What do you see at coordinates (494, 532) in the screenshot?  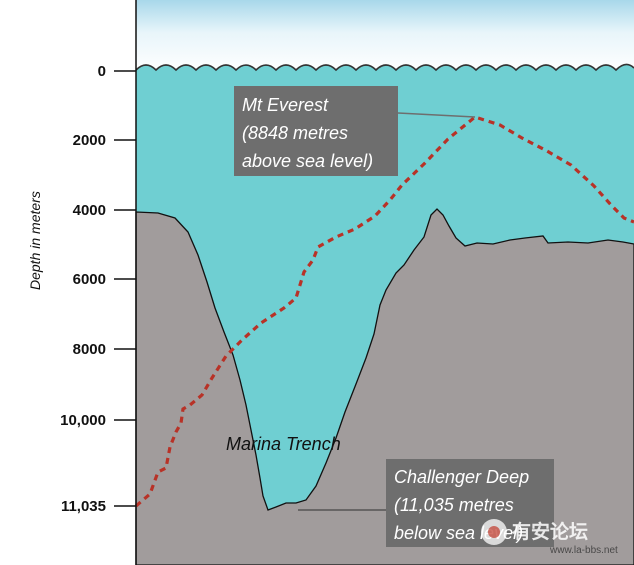 I see `watermark-logo-dot` at bounding box center [494, 532].